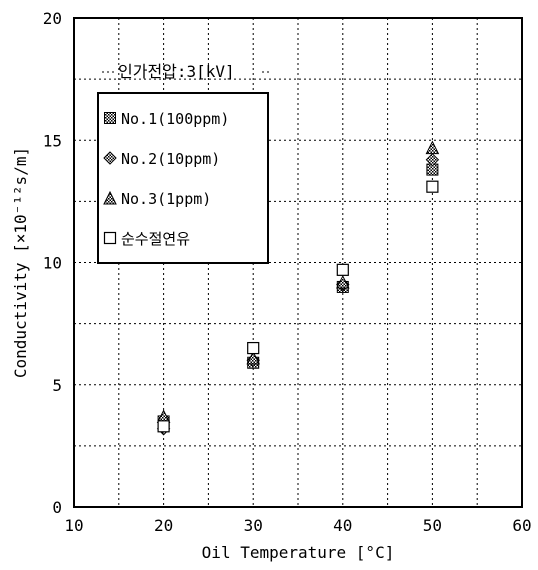  What do you see at coordinates (20, 262) in the screenshot?
I see `y-axis-label: Conductivity [×10⁻¹²s/m]` at bounding box center [20, 262].